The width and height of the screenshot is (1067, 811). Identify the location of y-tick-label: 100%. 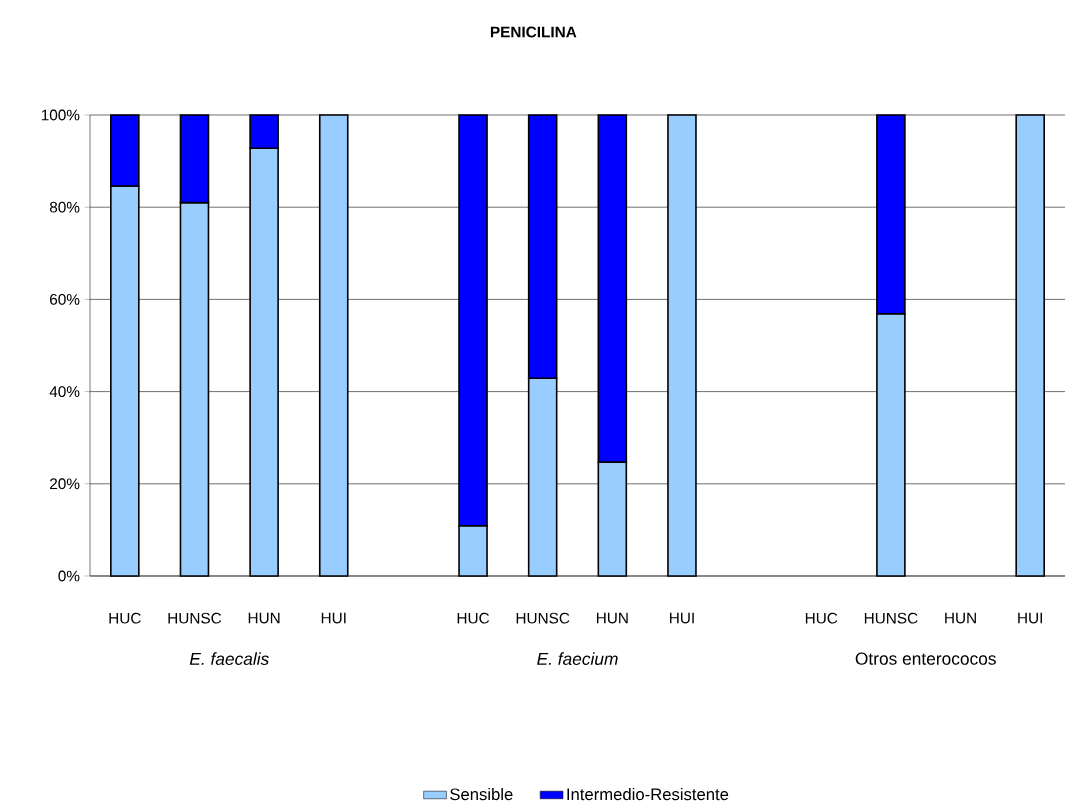
(60, 115).